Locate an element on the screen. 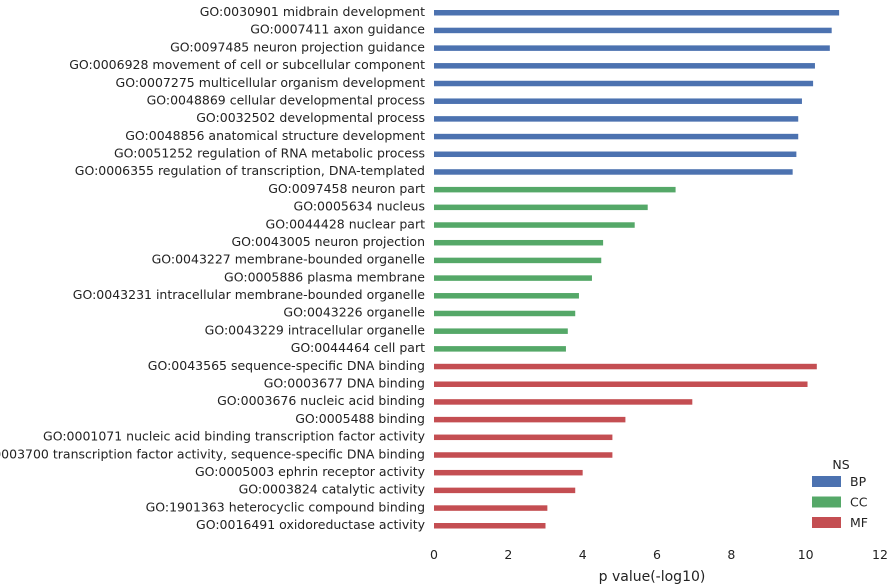  category-label: GO:0044428 nuclear part is located at coordinates (346, 223).